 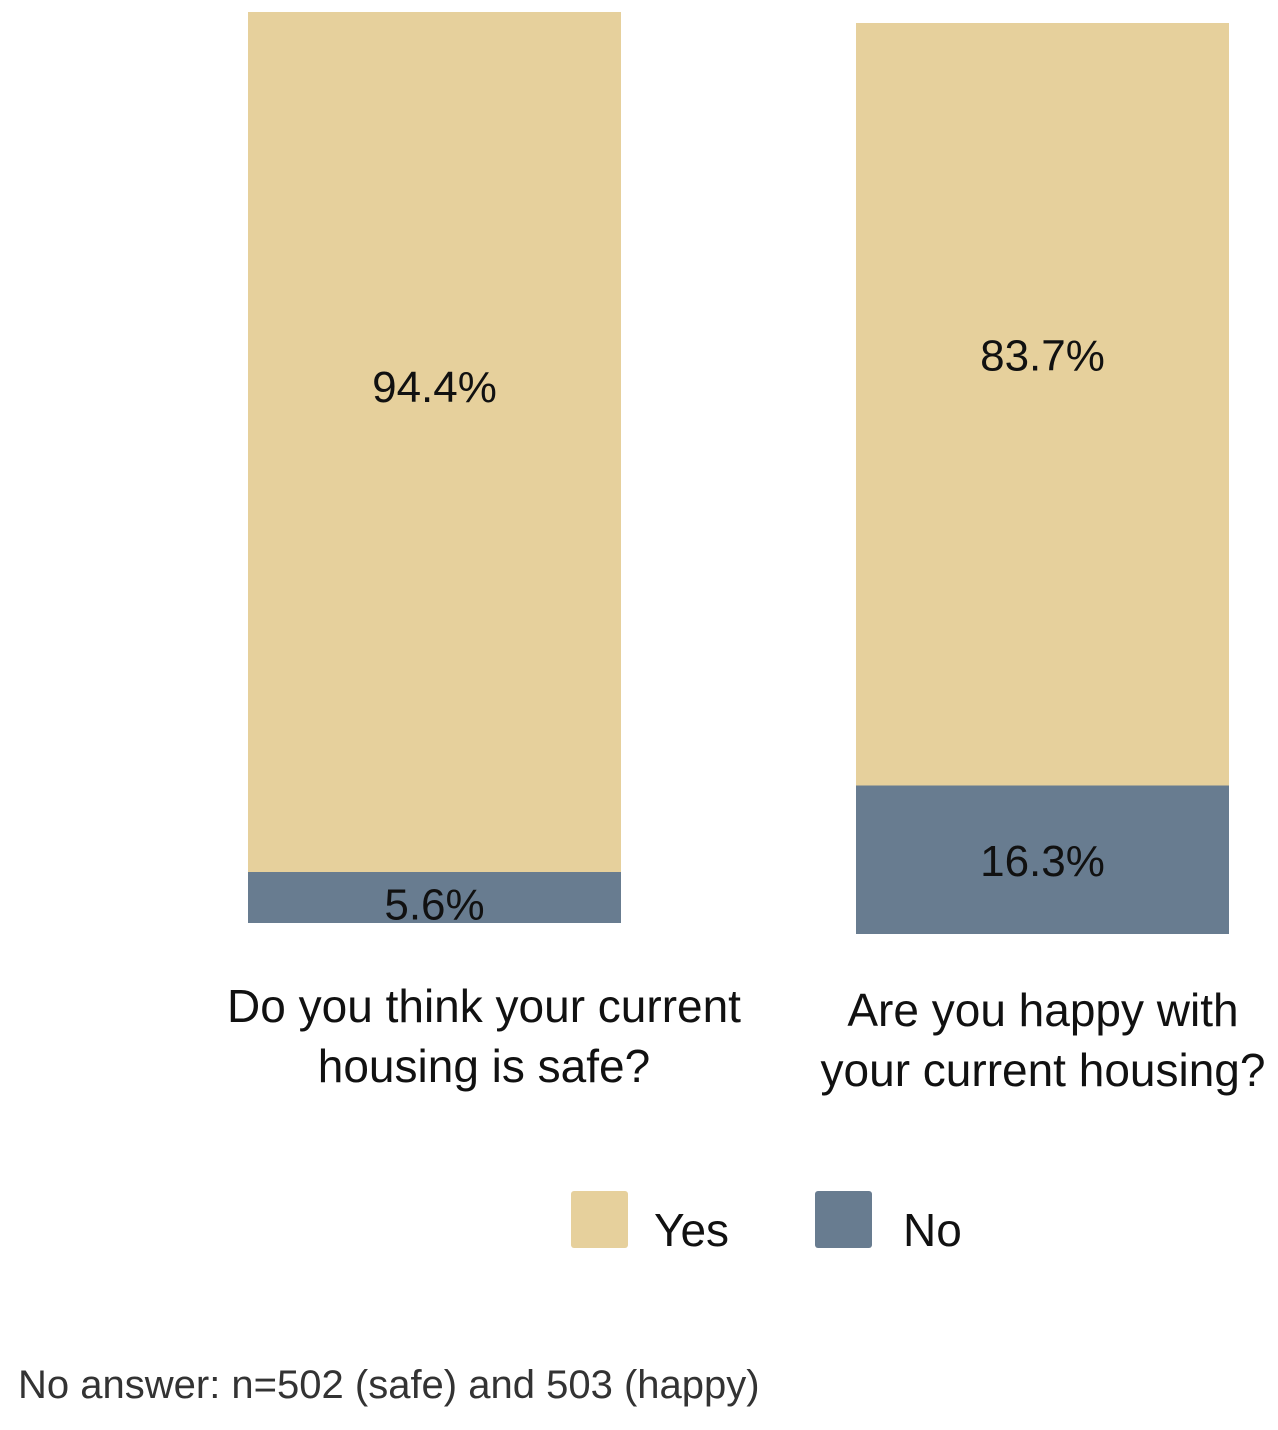 I want to click on category-label-2-line-2: your current housing?, so click(x=1043, y=1070).